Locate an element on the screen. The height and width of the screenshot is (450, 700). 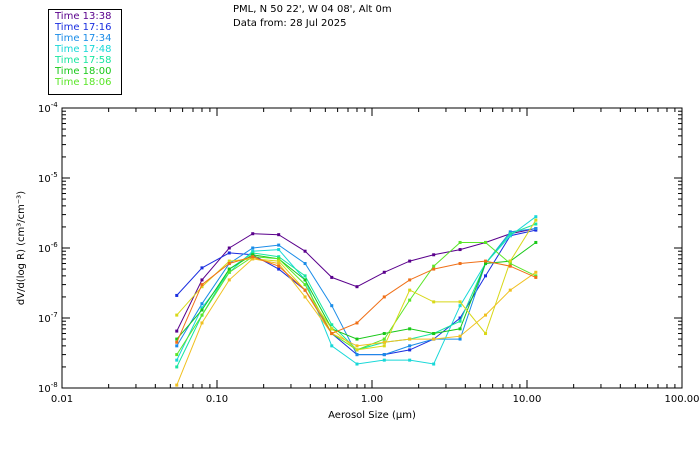
x-tick-label: 10.00 is located at coordinates (527, 399).